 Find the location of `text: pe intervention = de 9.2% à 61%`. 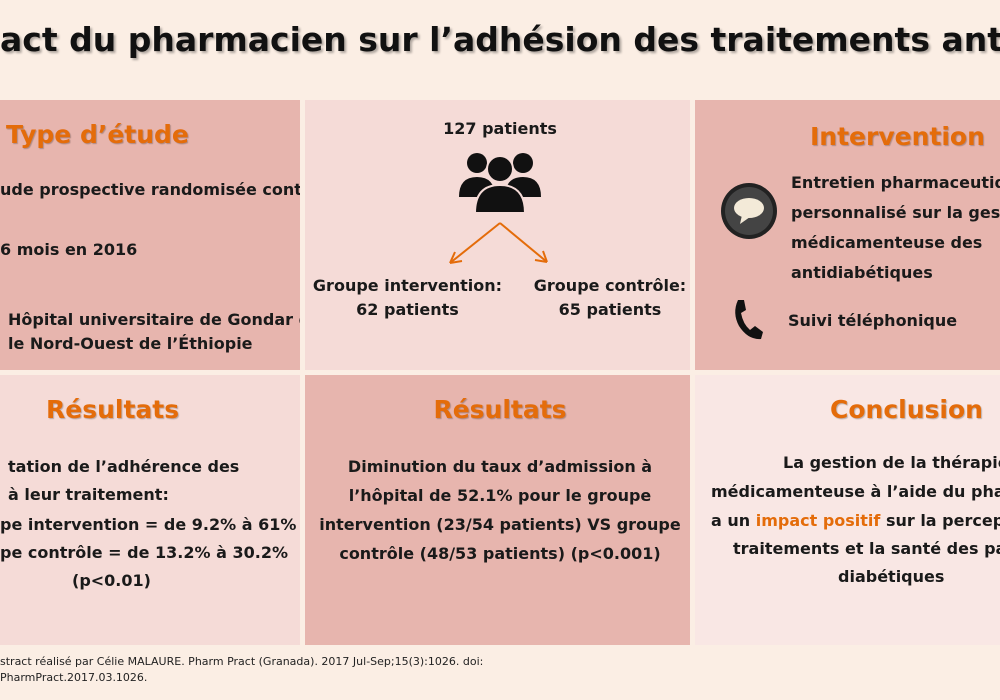

text: pe intervention = de 9.2% à 61% is located at coordinates (148, 524).